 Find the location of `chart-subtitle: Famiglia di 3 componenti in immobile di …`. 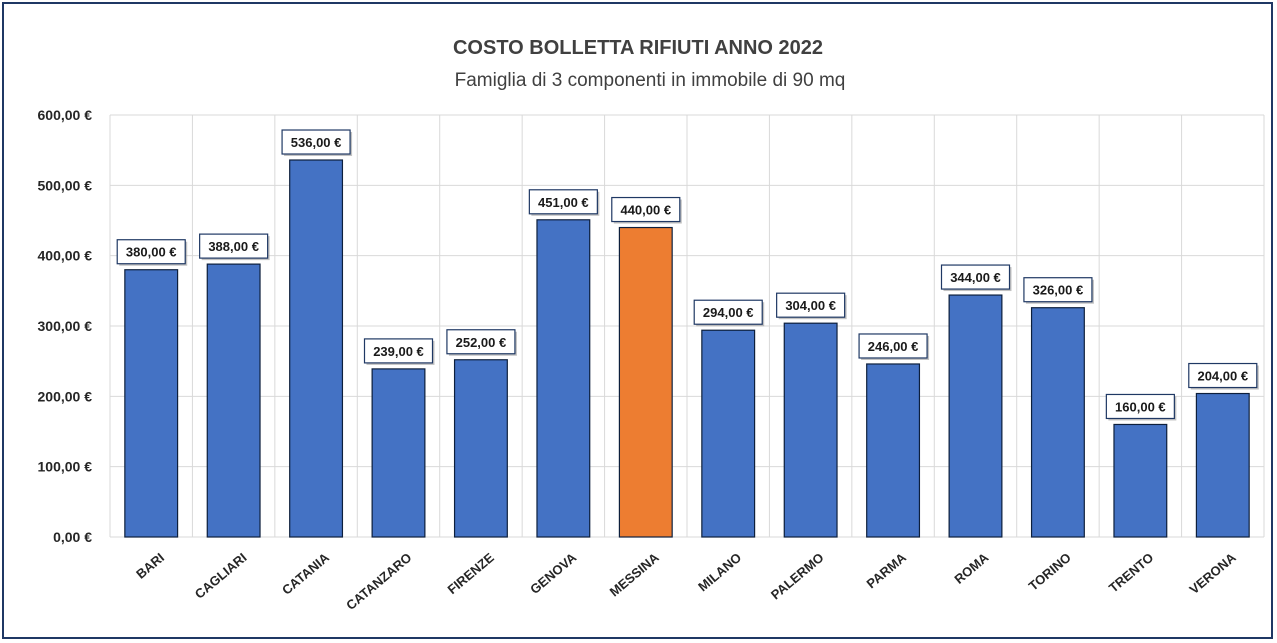

chart-subtitle: Famiglia di 3 componenti in immobile di … is located at coordinates (650, 80).